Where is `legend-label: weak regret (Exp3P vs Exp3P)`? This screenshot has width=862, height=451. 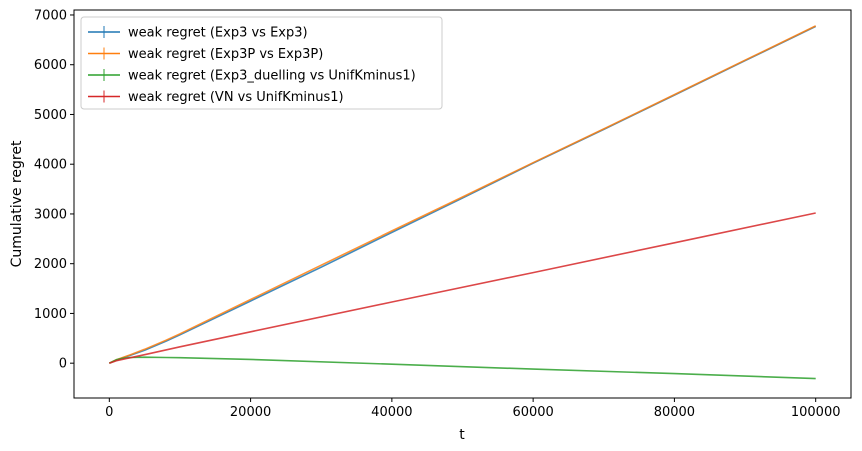
legend-label: weak regret (Exp3P vs Exp3P) is located at coordinates (225, 54).